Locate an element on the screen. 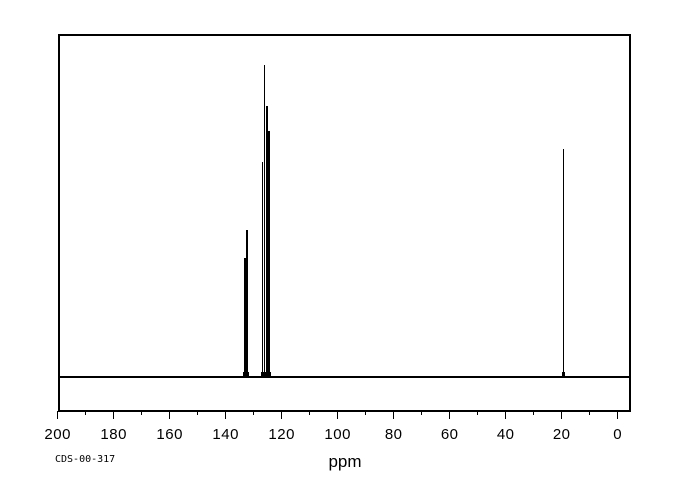  x-axis-title: ppm is located at coordinates (345, 461).